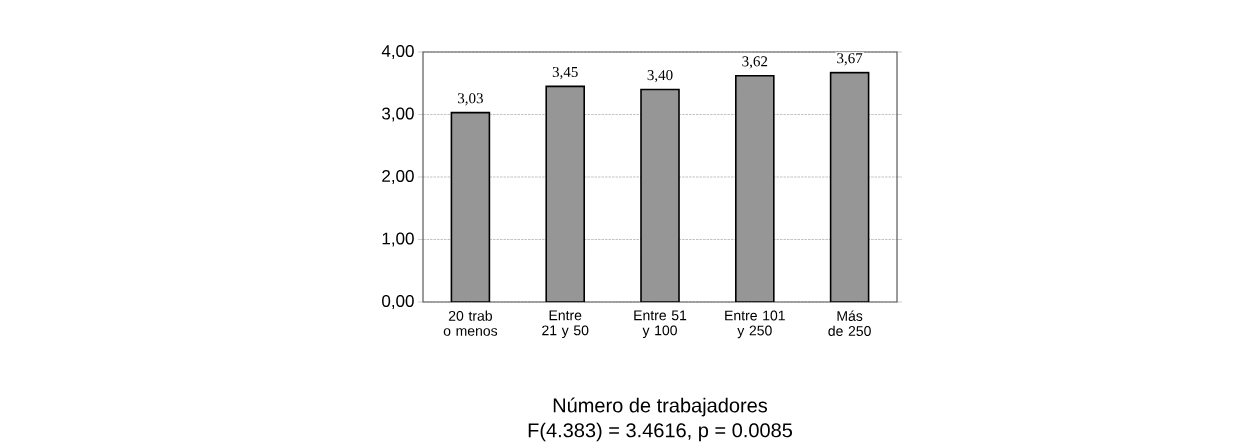  I want to click on data-label: 3,67, so click(850, 59).